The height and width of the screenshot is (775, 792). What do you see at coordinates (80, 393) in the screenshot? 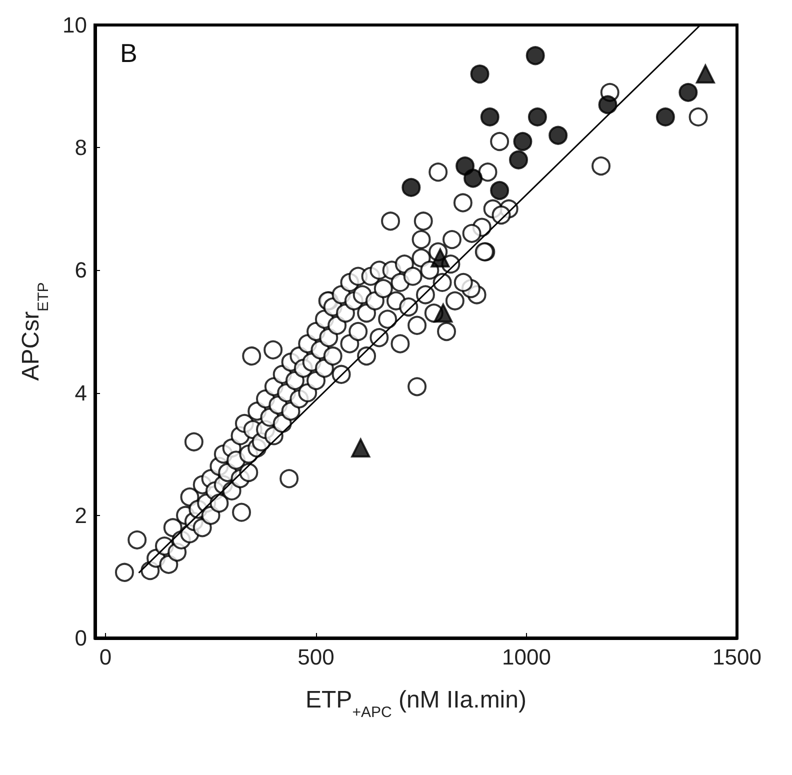
I see `y-tick-label: 4` at bounding box center [80, 393].